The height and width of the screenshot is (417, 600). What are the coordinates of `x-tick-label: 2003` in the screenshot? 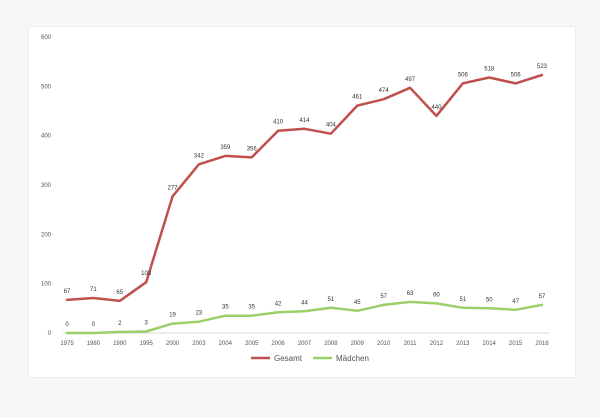 It's located at (199, 344).